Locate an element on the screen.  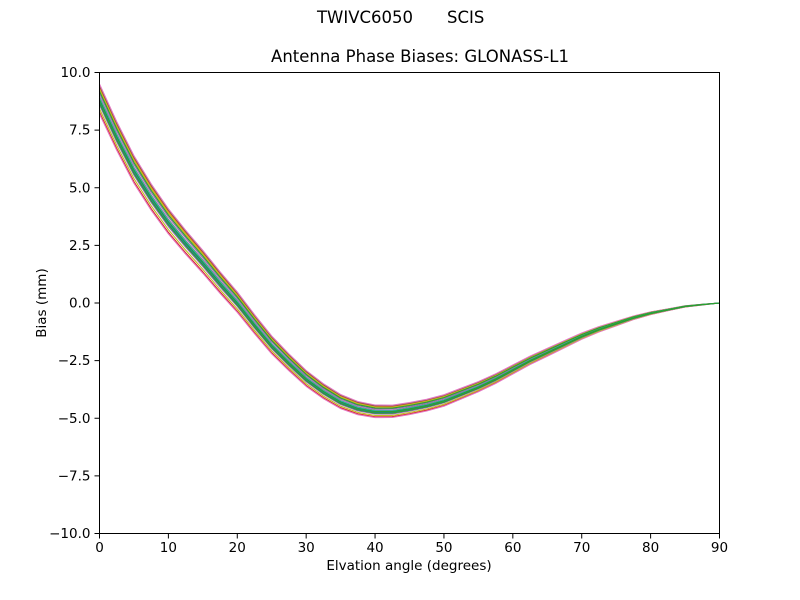
x-tick-label: 20 is located at coordinates (237, 548).